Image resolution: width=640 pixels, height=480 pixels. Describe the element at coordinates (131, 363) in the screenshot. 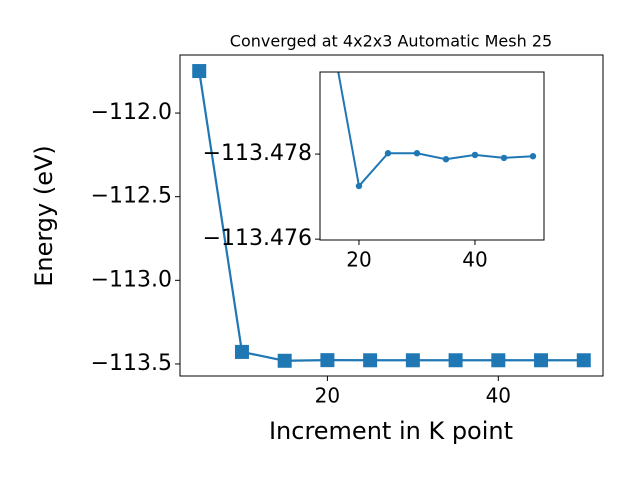

I see `y-tick-label: −113.5` at that location.